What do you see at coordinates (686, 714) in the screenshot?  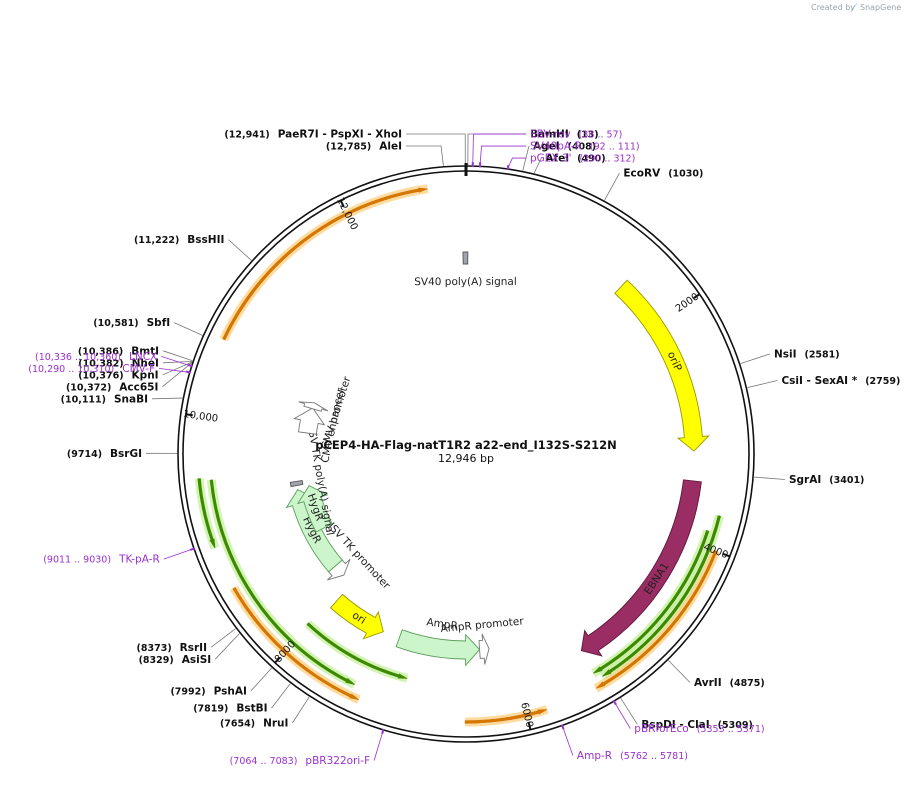 I see `site-bspdi-clai: BspDI - ClaI (5309)` at bounding box center [686, 714].